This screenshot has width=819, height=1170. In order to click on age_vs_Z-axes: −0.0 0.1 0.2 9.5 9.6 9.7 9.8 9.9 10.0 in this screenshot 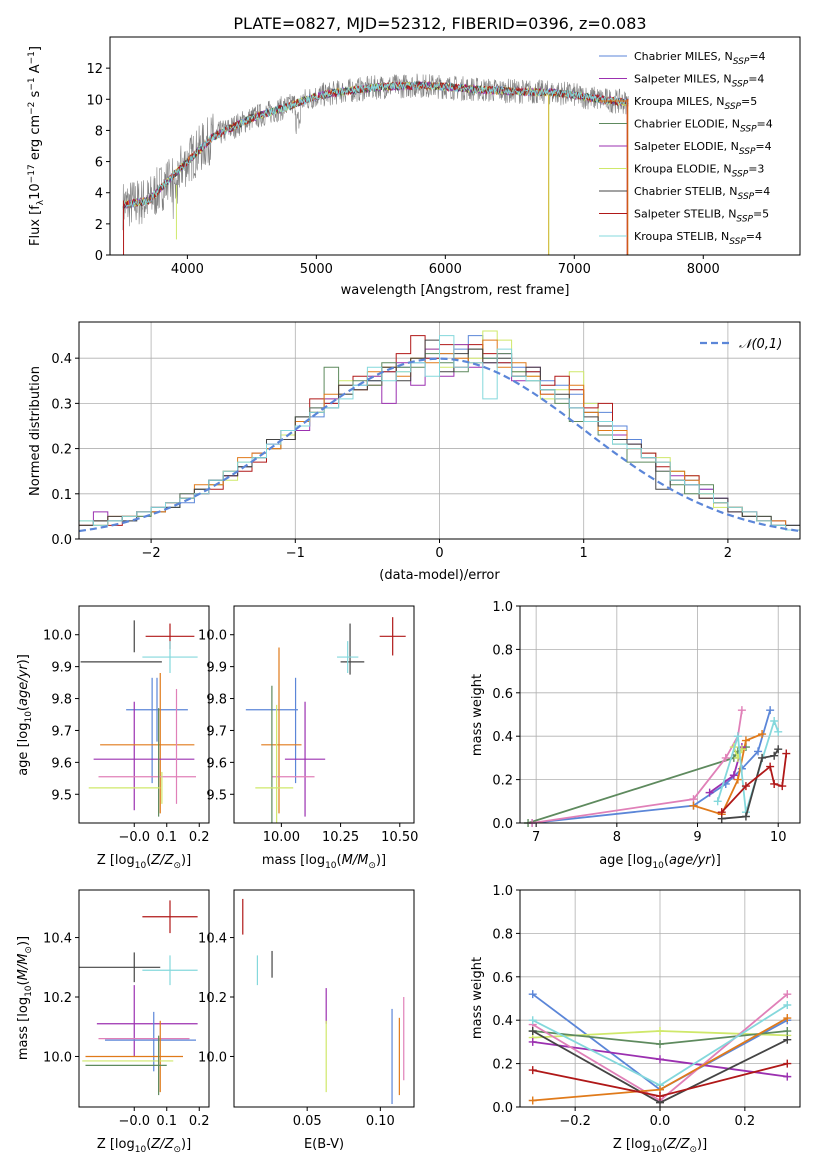, I will do `click(126, 737)`.